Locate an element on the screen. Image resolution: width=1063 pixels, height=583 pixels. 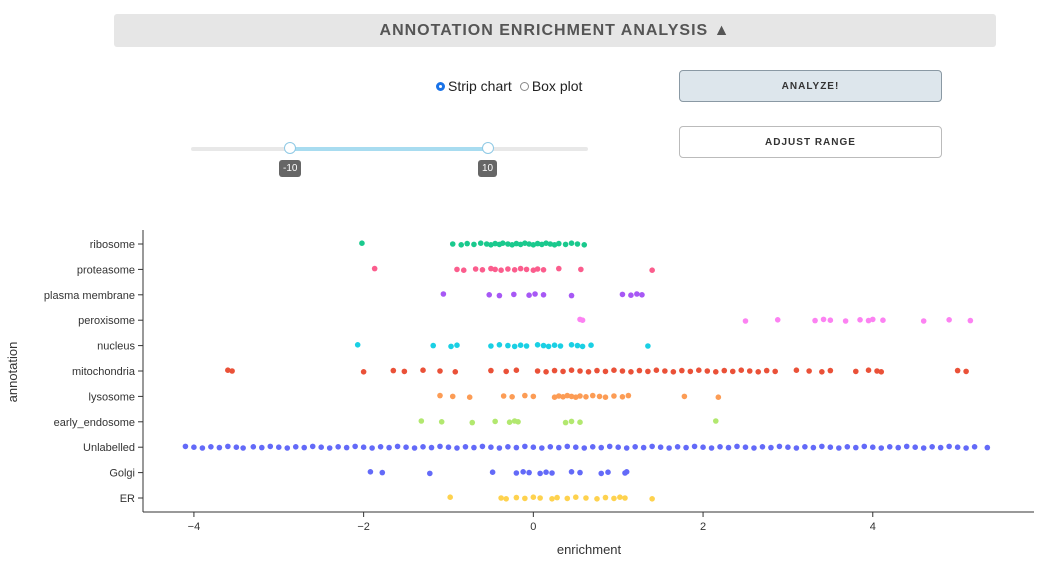
strip-chart-radio: Strip chart is located at coordinates (474, 86).